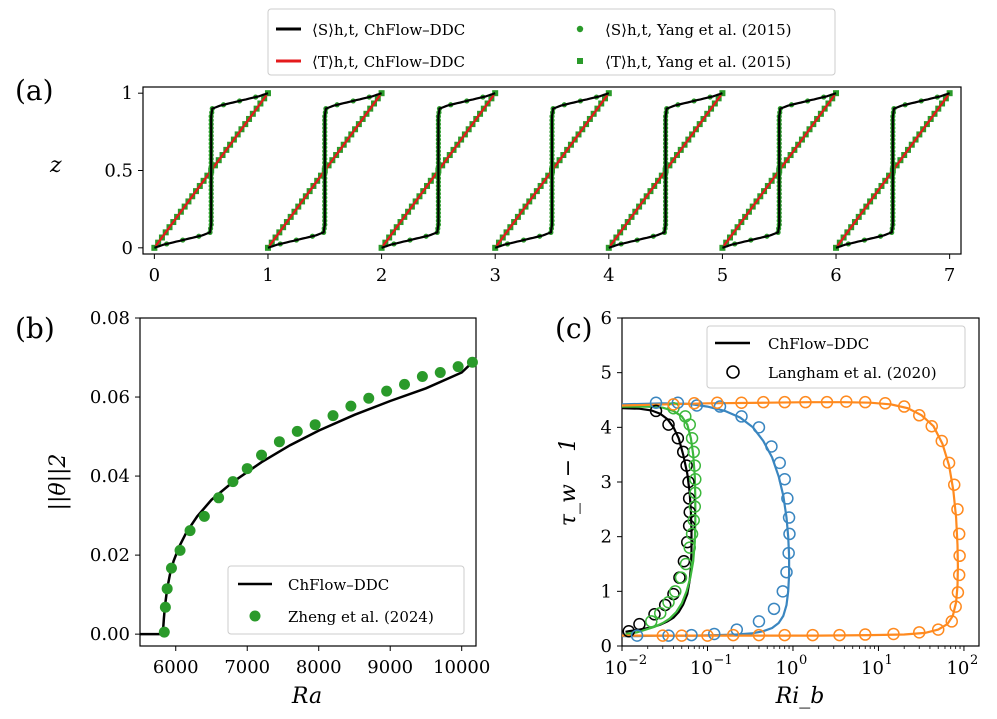 The height and width of the screenshot is (719, 997). I want to click on panel-b-chflow-line, so click(307, 498).